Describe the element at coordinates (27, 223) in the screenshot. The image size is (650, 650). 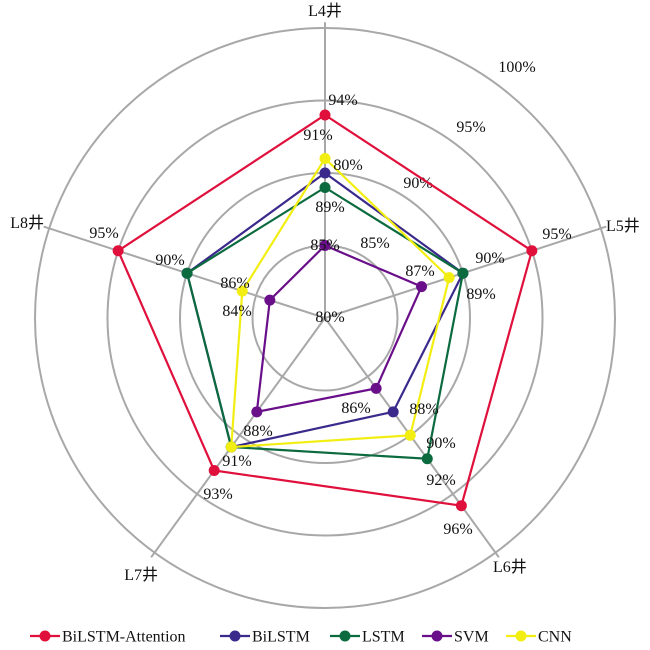
I see `axis-label: L8井` at that location.